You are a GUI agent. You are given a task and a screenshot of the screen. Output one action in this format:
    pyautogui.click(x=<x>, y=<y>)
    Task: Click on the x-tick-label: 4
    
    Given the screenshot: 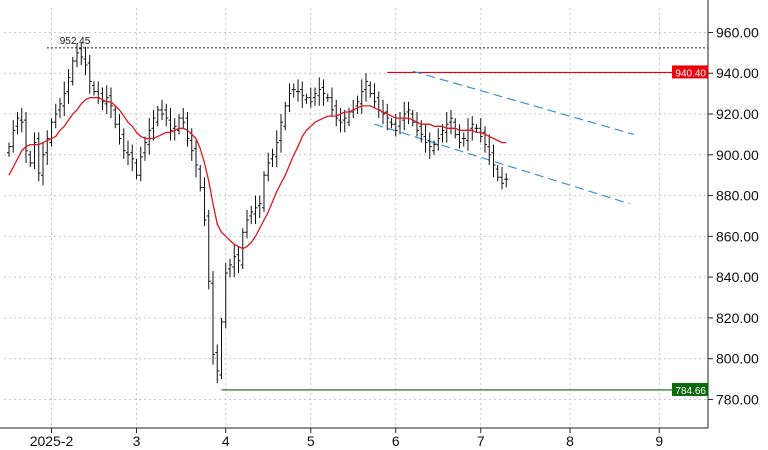 What is the action you would take?
    pyautogui.click(x=226, y=441)
    